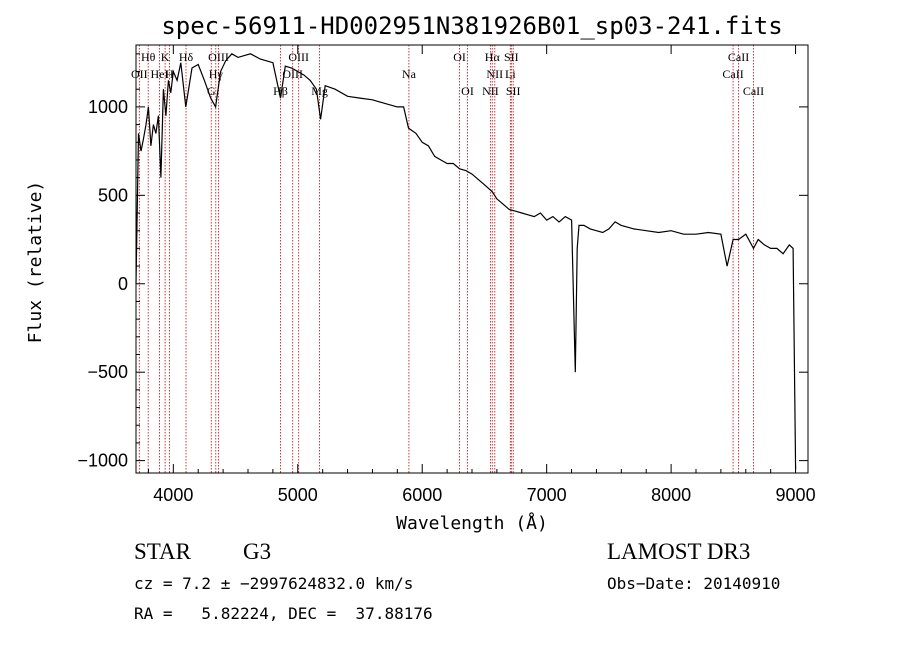 This screenshot has height=649, width=900. Describe the element at coordinates (671, 495) in the screenshot. I see `x-tick-label: 8000` at that location.